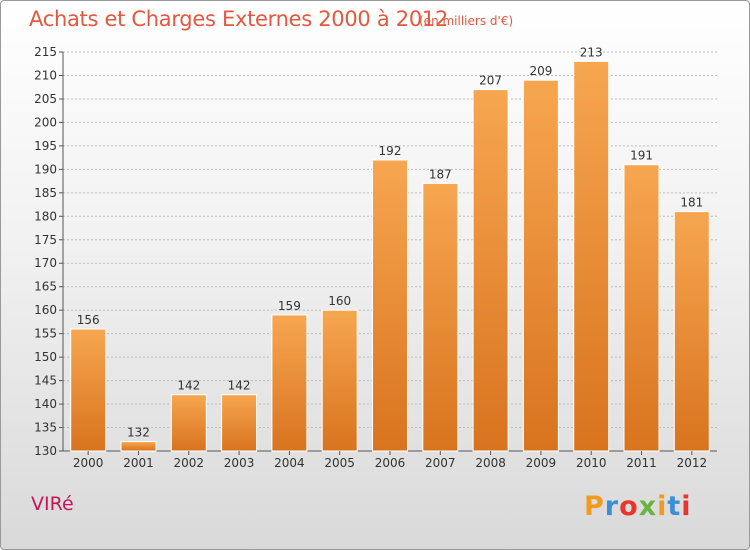 This screenshot has height=550, width=750. Describe the element at coordinates (540, 71) in the screenshot. I see `data-label: 209` at that location.